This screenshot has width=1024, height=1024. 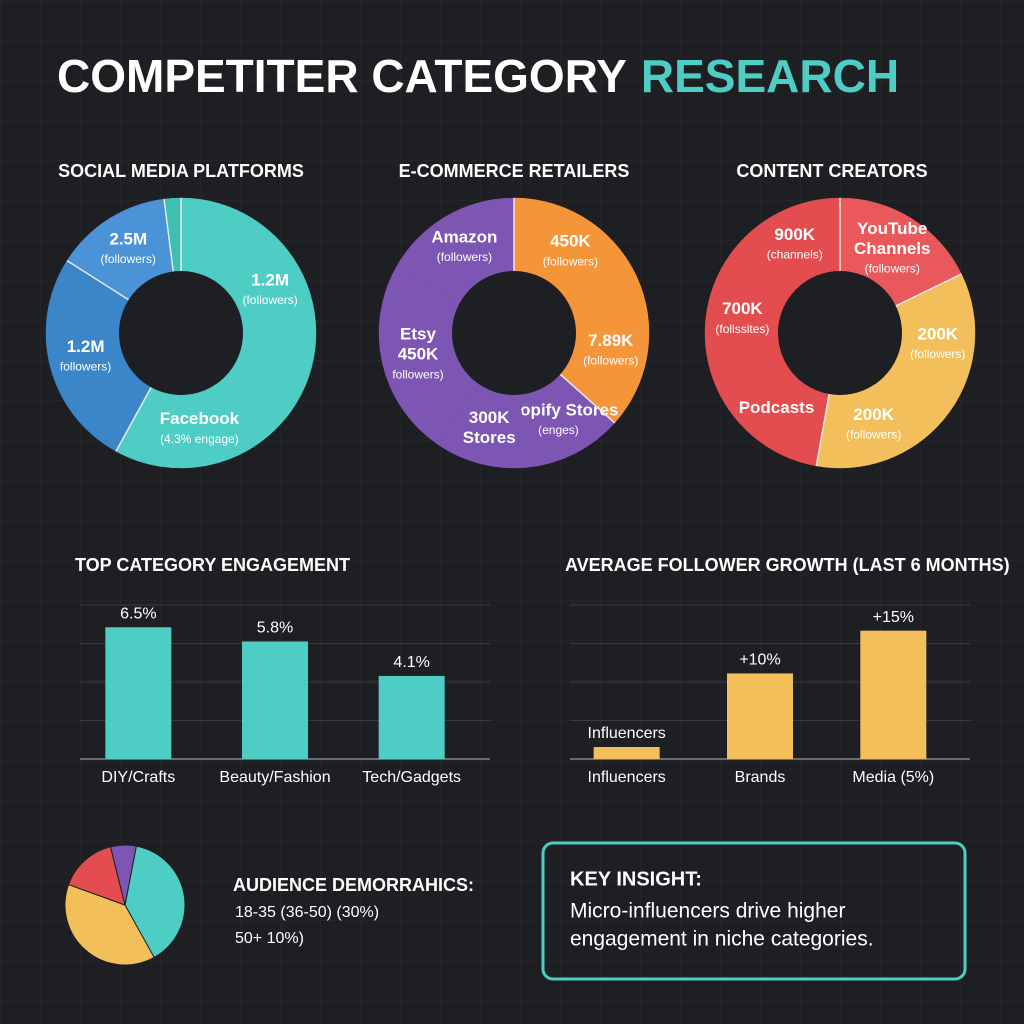 What do you see at coordinates (489, 417) in the screenshot?
I see `slice-label: 300K` at bounding box center [489, 417].